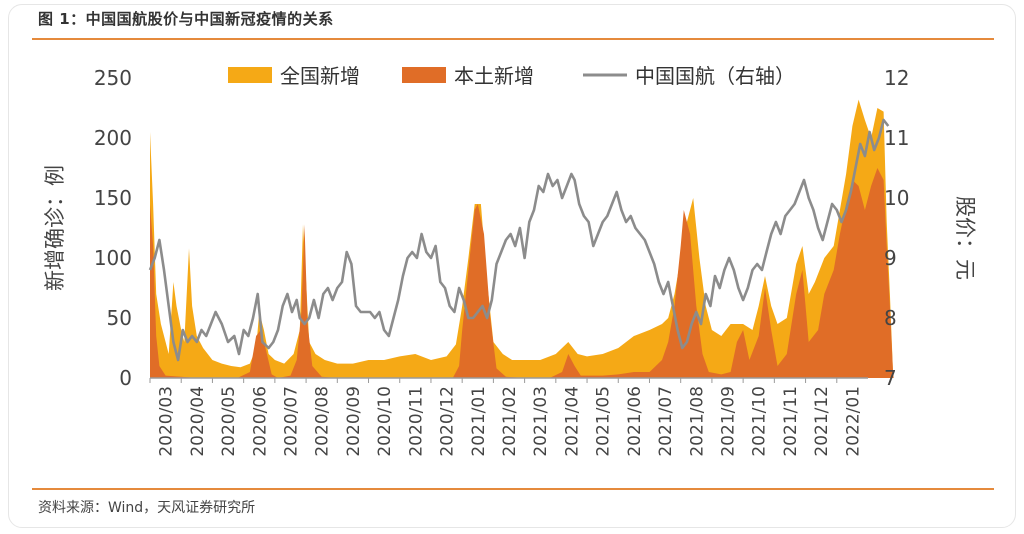  I want to click on x-tick-label: 2020/11, so click(416, 421).